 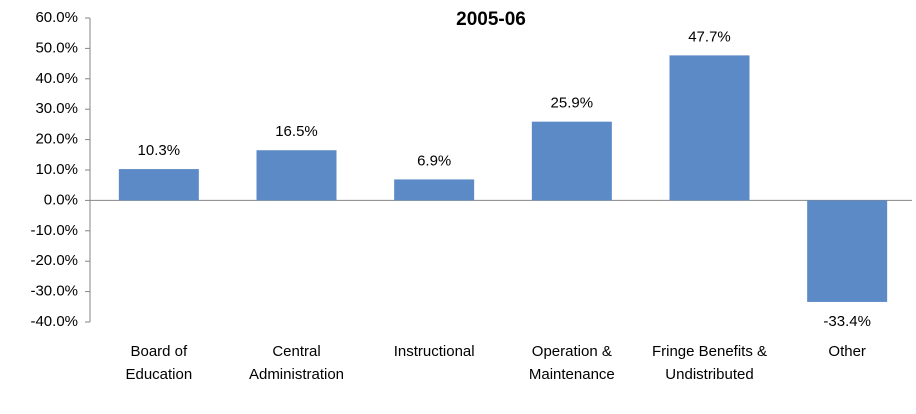 What do you see at coordinates (709, 363) in the screenshot?
I see `x-tick-label: Fringe Benefits & Undistributed` at bounding box center [709, 363].